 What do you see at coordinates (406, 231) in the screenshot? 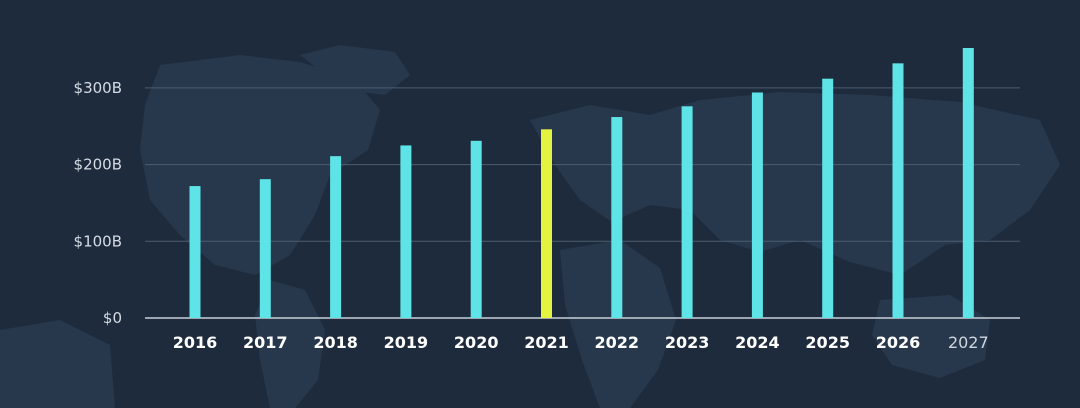
I see `bar-2019` at bounding box center [406, 231].